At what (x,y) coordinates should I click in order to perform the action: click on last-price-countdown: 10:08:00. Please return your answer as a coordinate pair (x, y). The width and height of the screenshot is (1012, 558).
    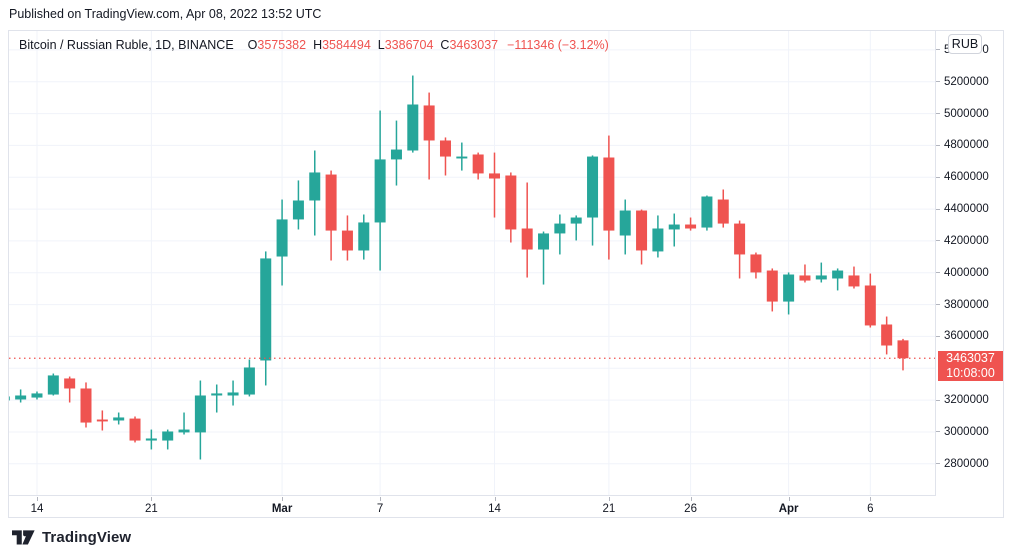
    Looking at the image, I should click on (970, 373).